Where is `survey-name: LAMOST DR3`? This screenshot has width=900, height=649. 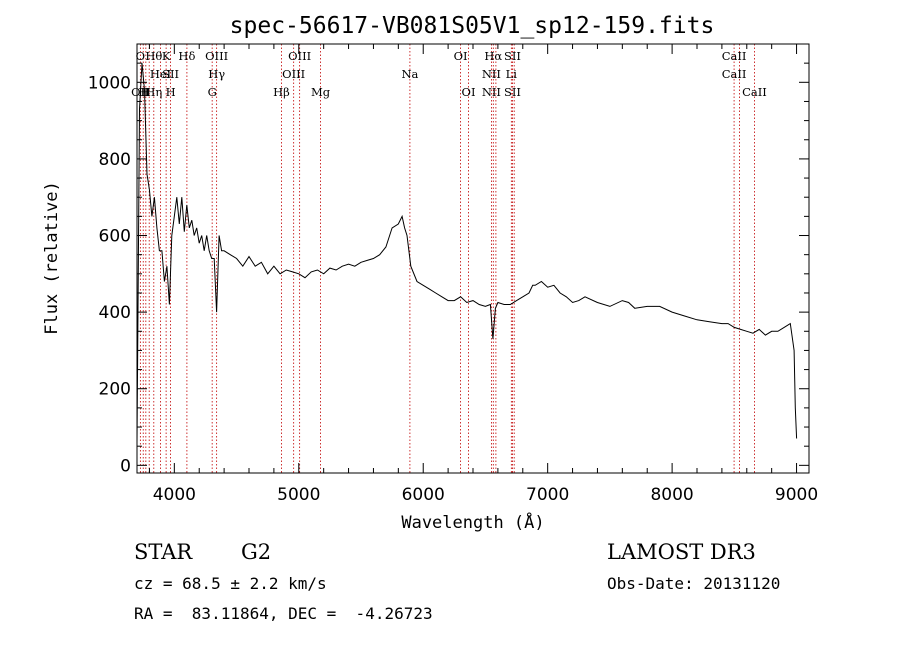 survey-name: LAMOST DR3 is located at coordinates (681, 552).